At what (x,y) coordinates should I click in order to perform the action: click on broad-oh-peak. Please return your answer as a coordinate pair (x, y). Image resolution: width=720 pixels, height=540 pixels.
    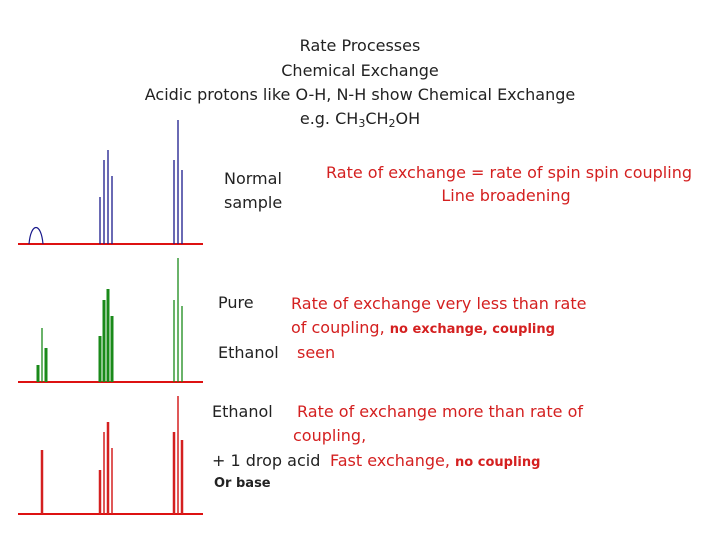
    Looking at the image, I should click on (36, 235).